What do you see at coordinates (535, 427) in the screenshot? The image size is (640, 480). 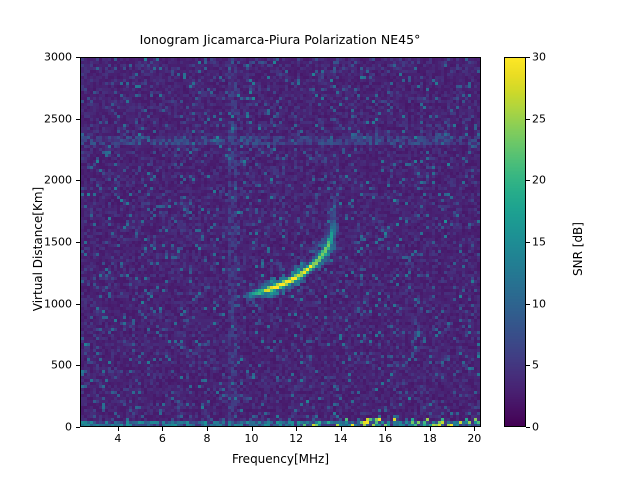 I see `colorbar-tick-label: 0` at bounding box center [535, 427].